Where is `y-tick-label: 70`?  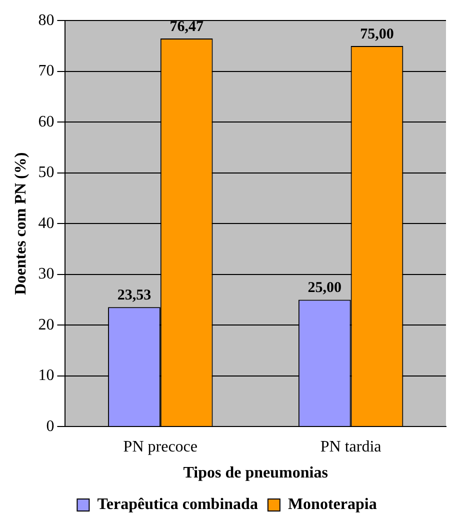
y-tick-label: 70 is located at coordinates (46, 71).